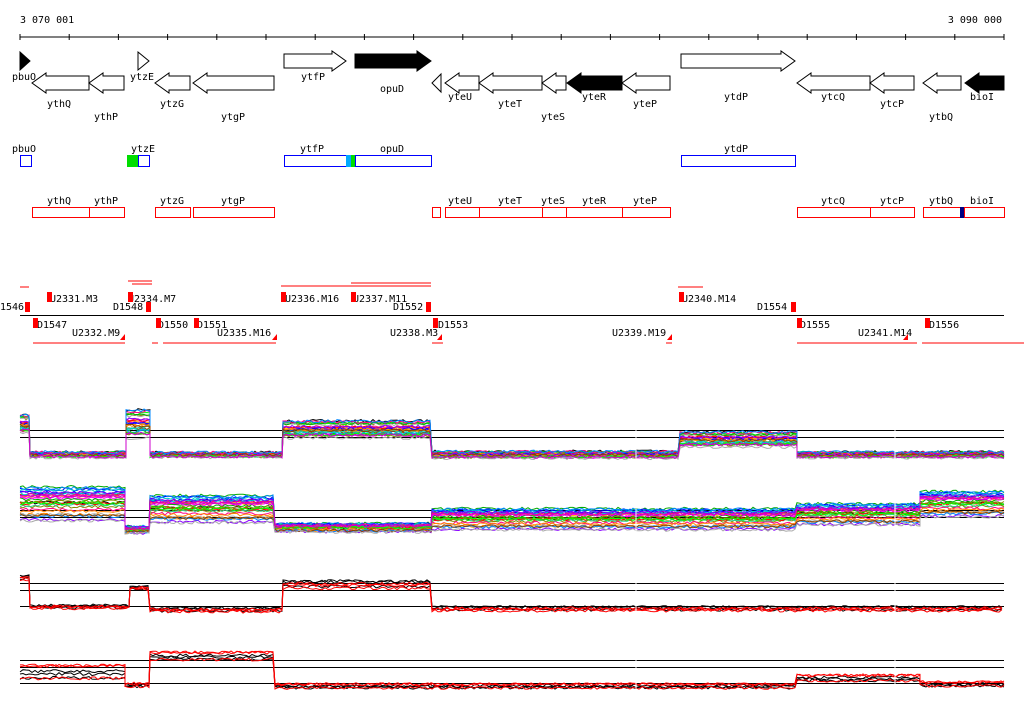  Describe the element at coordinates (645, 104) in the screenshot. I see `gene-label-yteP: yteP` at that location.